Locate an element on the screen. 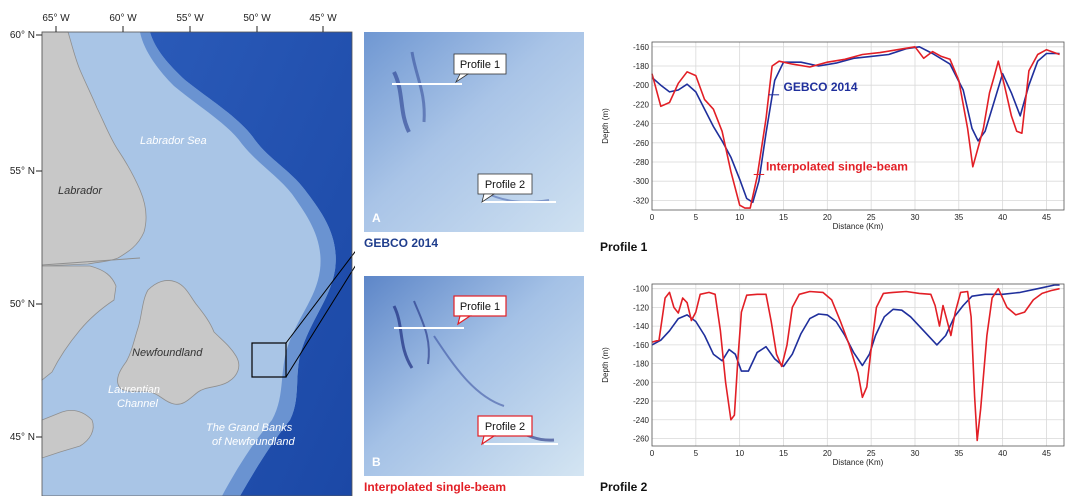  panel-b-caption: Interpolated single-beam is located at coordinates (435, 487).